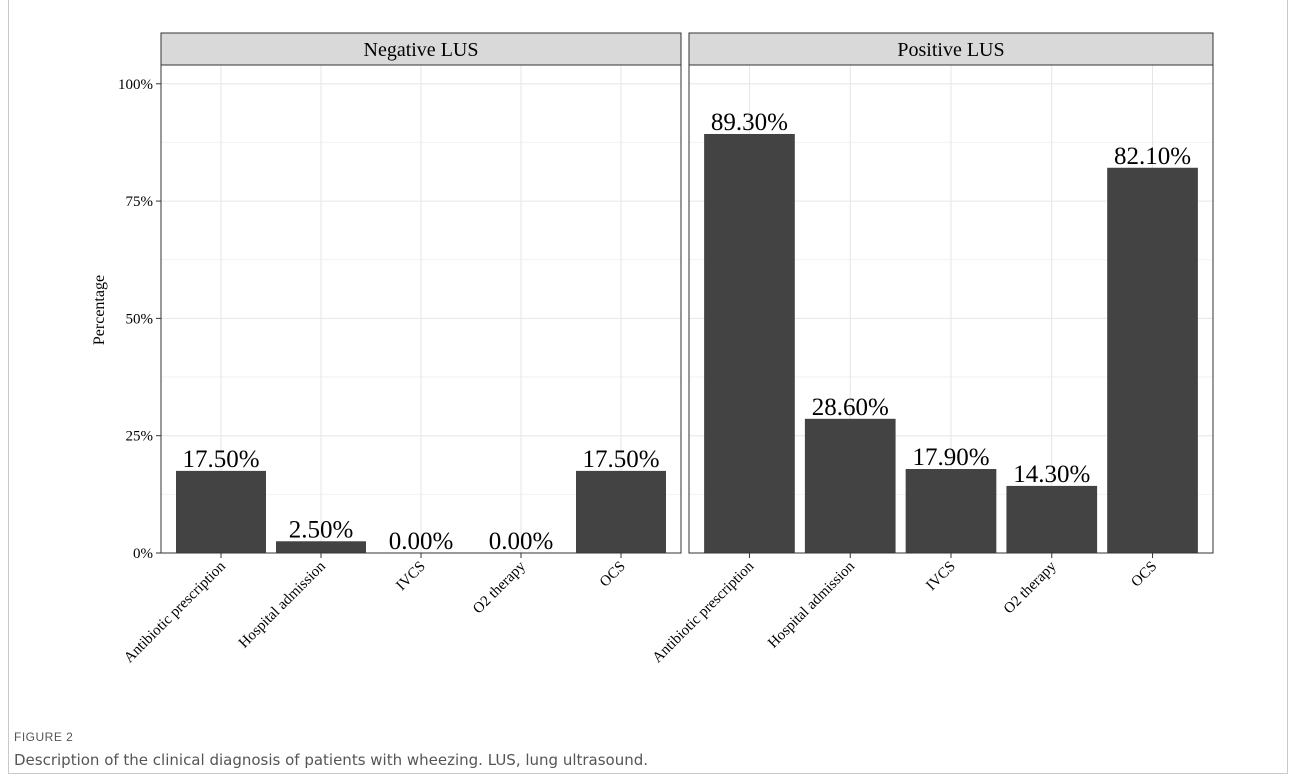 The image size is (1292, 778). What do you see at coordinates (850, 407) in the screenshot?
I see `bar-value-label: 28.60%` at bounding box center [850, 407].